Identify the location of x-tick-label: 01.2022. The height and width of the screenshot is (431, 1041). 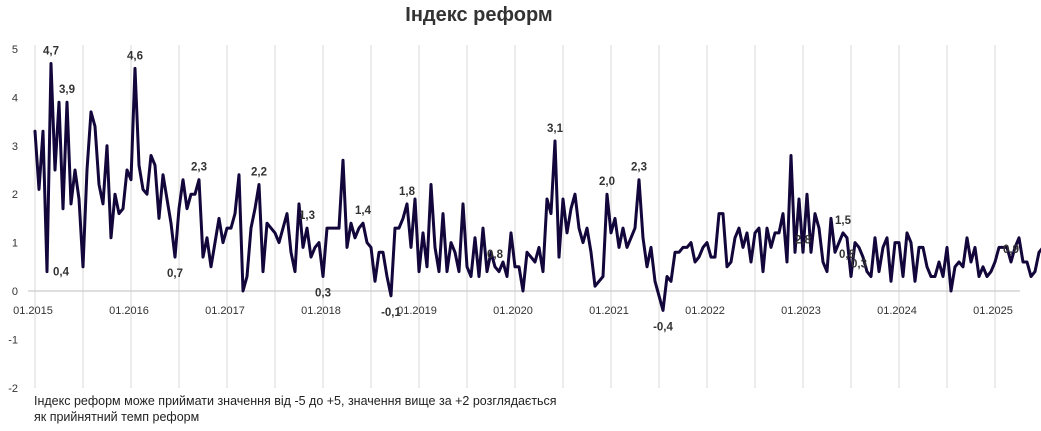
(705, 311).